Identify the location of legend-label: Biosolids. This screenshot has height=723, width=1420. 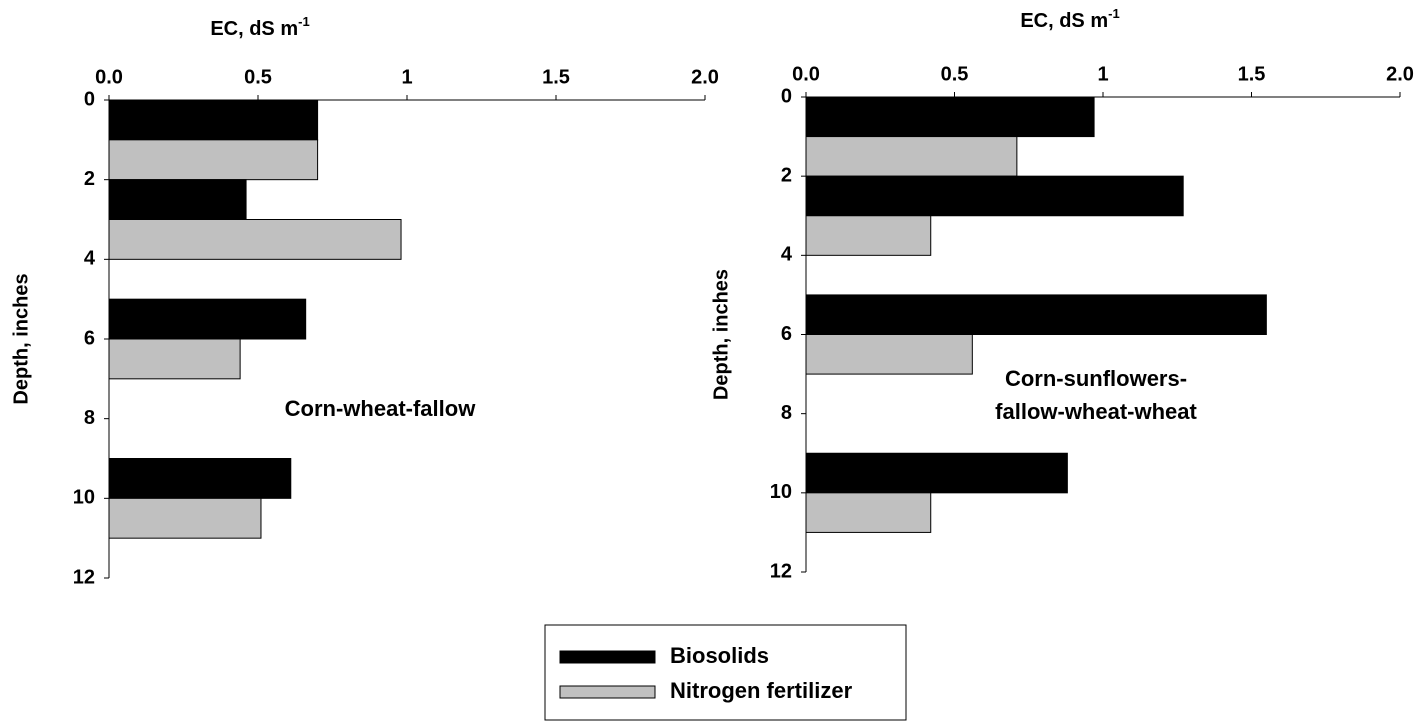
(719, 655).